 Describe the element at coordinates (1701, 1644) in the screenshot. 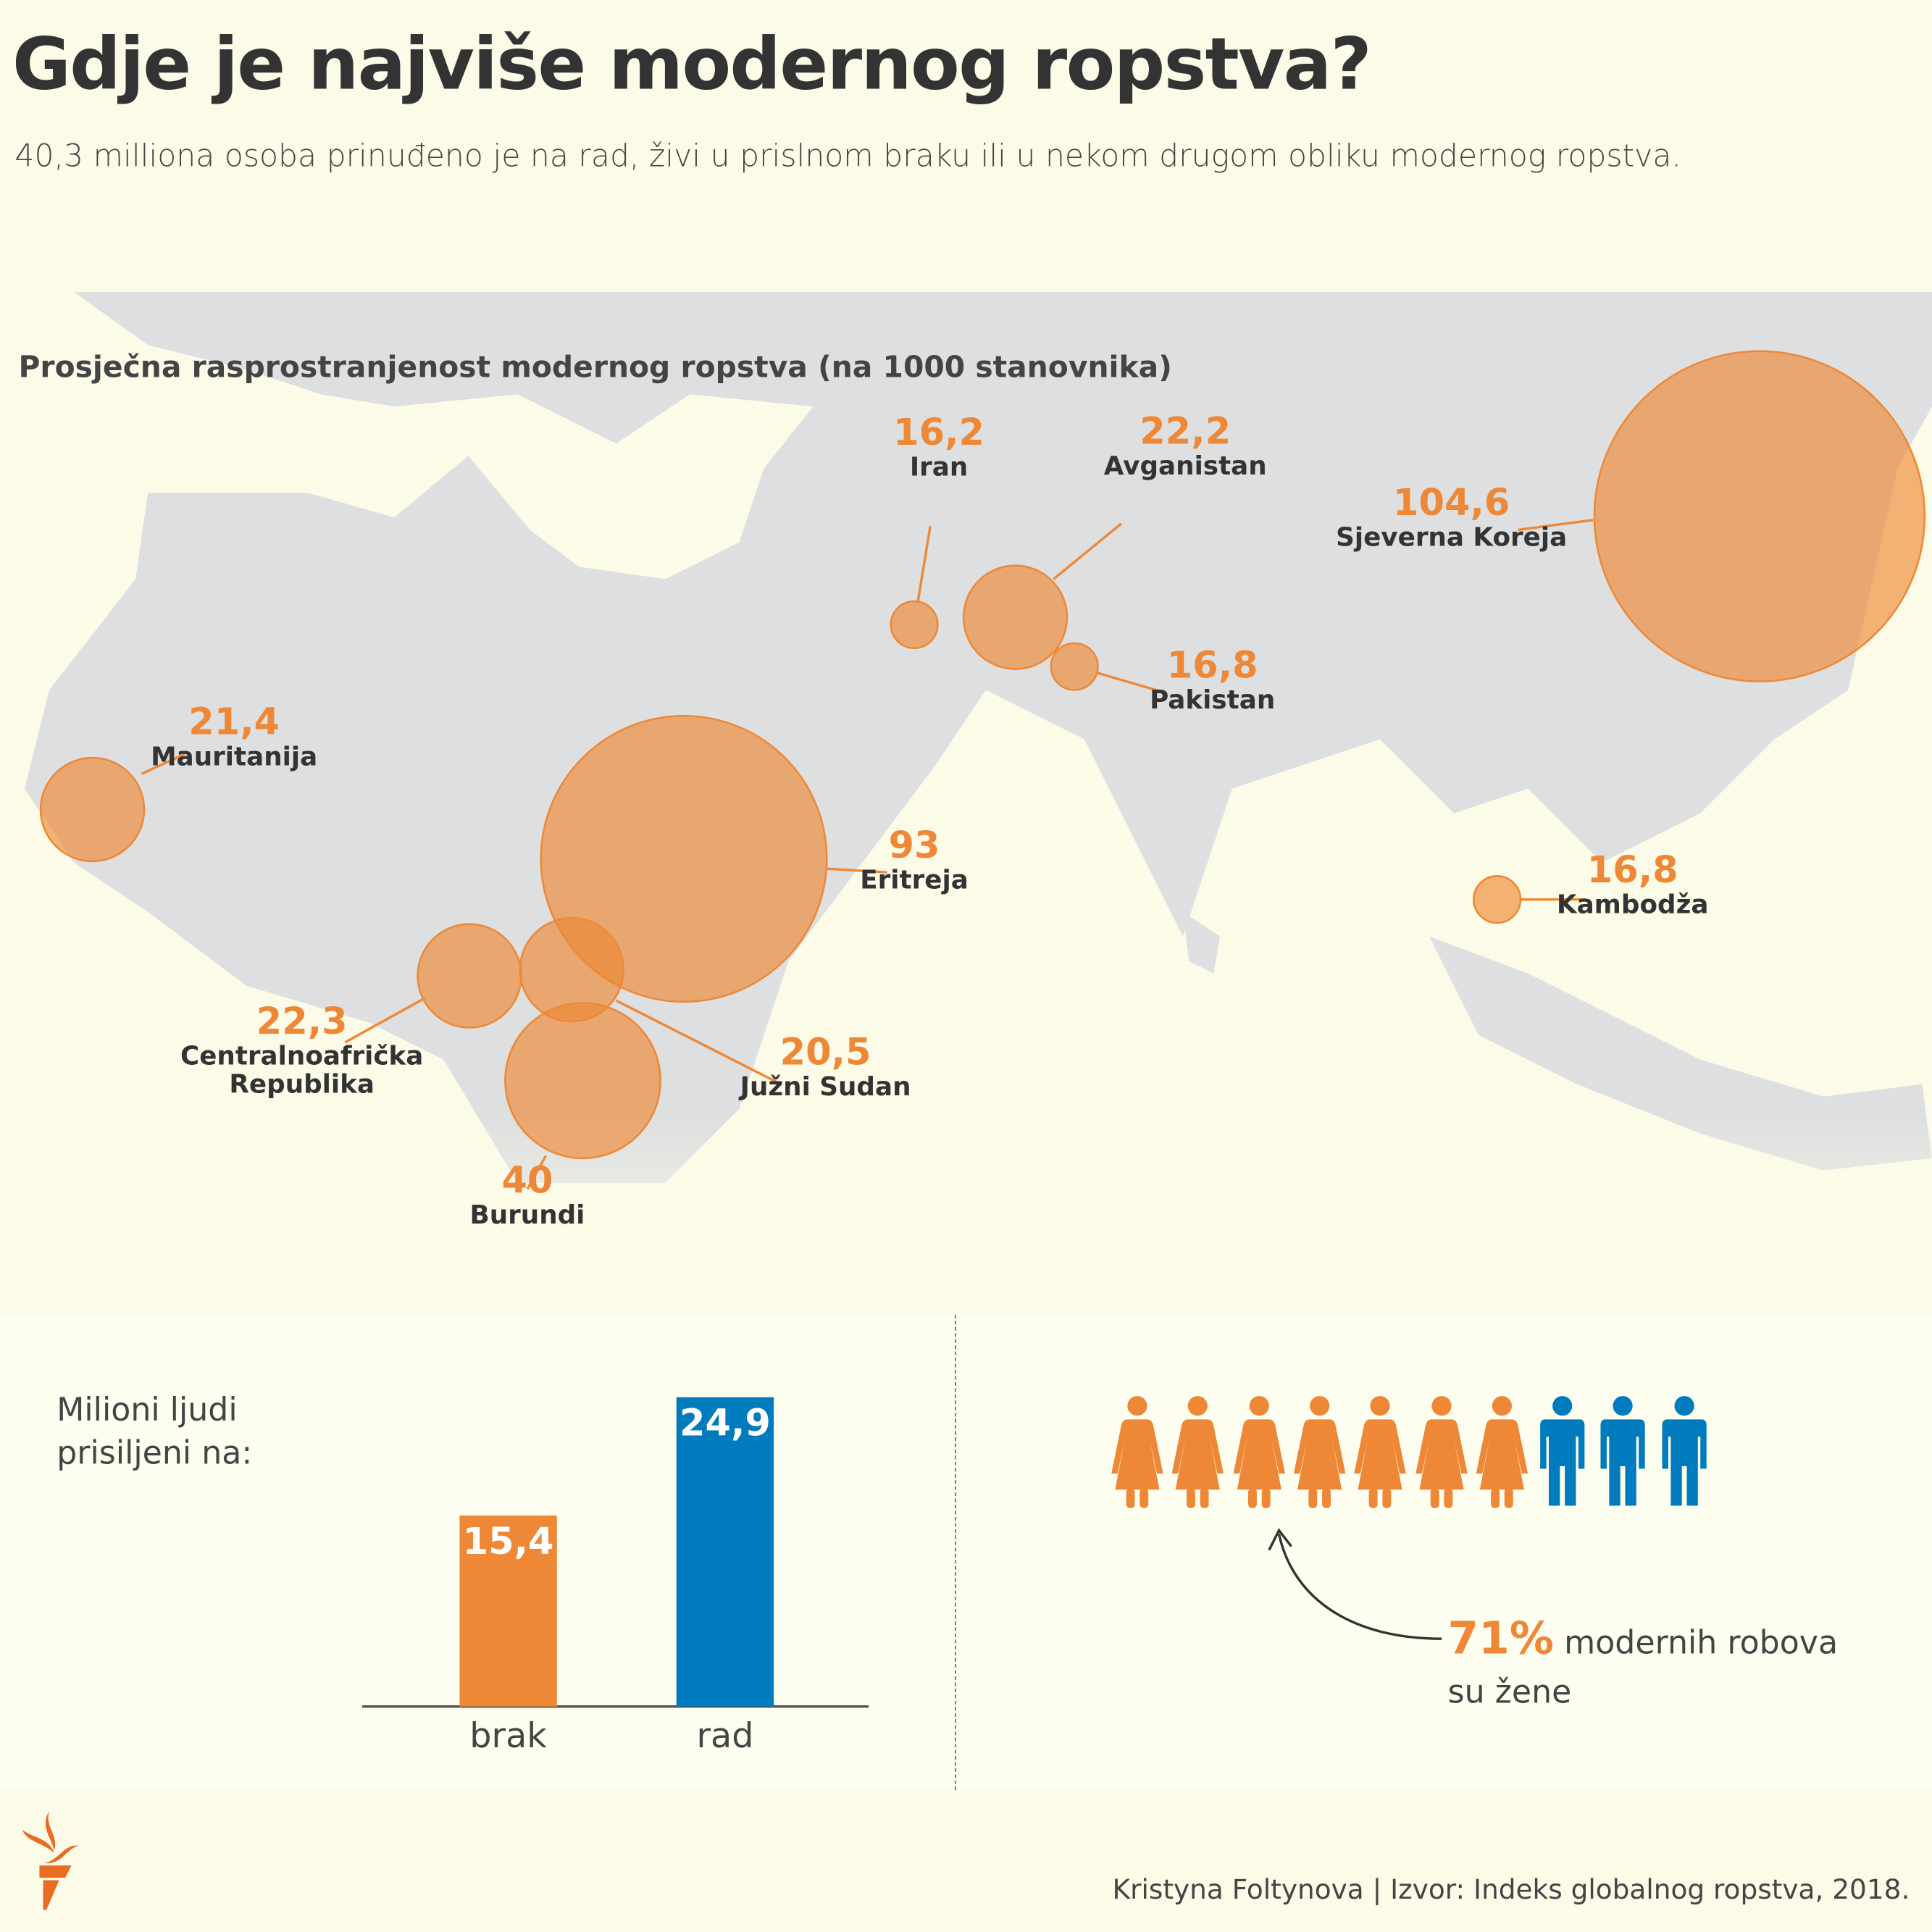

I see `women-text: modernih robova` at that location.